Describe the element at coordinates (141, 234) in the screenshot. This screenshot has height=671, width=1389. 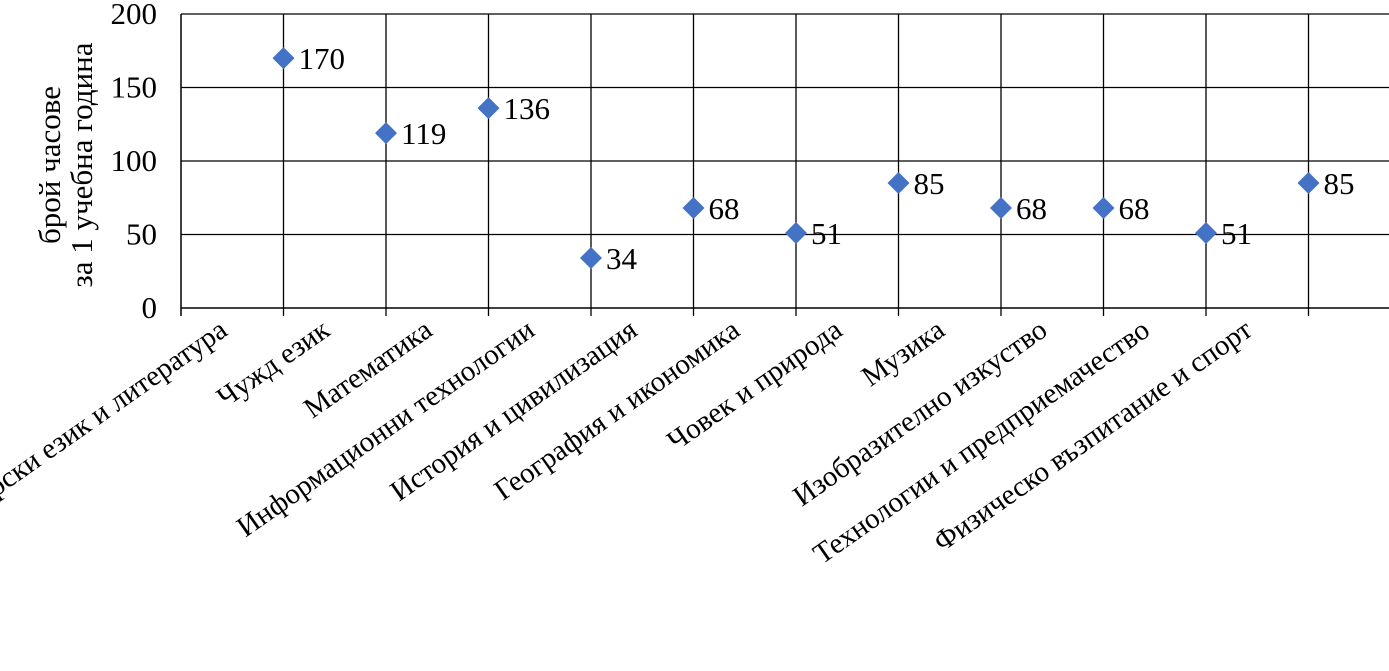
I see `y-tick-label-50: 50` at that location.